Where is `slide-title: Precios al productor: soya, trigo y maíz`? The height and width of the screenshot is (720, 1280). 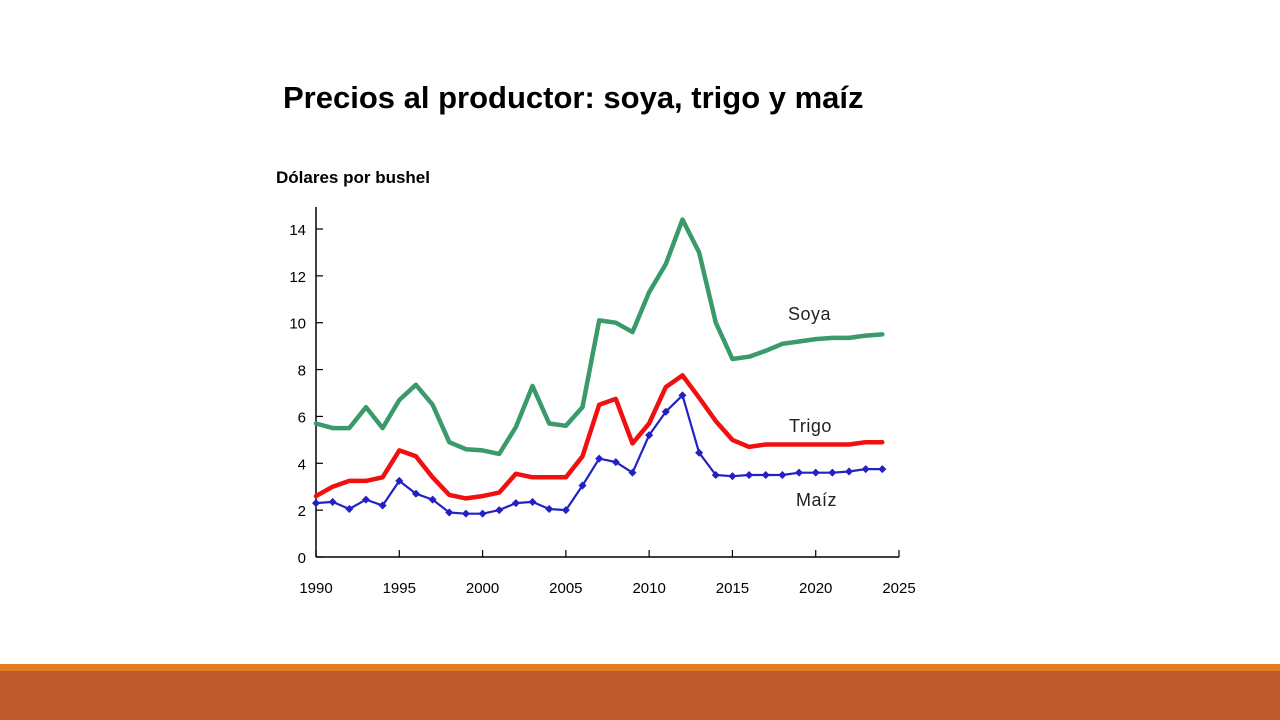 slide-title: Precios al productor: soya, trigo y maíz is located at coordinates (573, 97).